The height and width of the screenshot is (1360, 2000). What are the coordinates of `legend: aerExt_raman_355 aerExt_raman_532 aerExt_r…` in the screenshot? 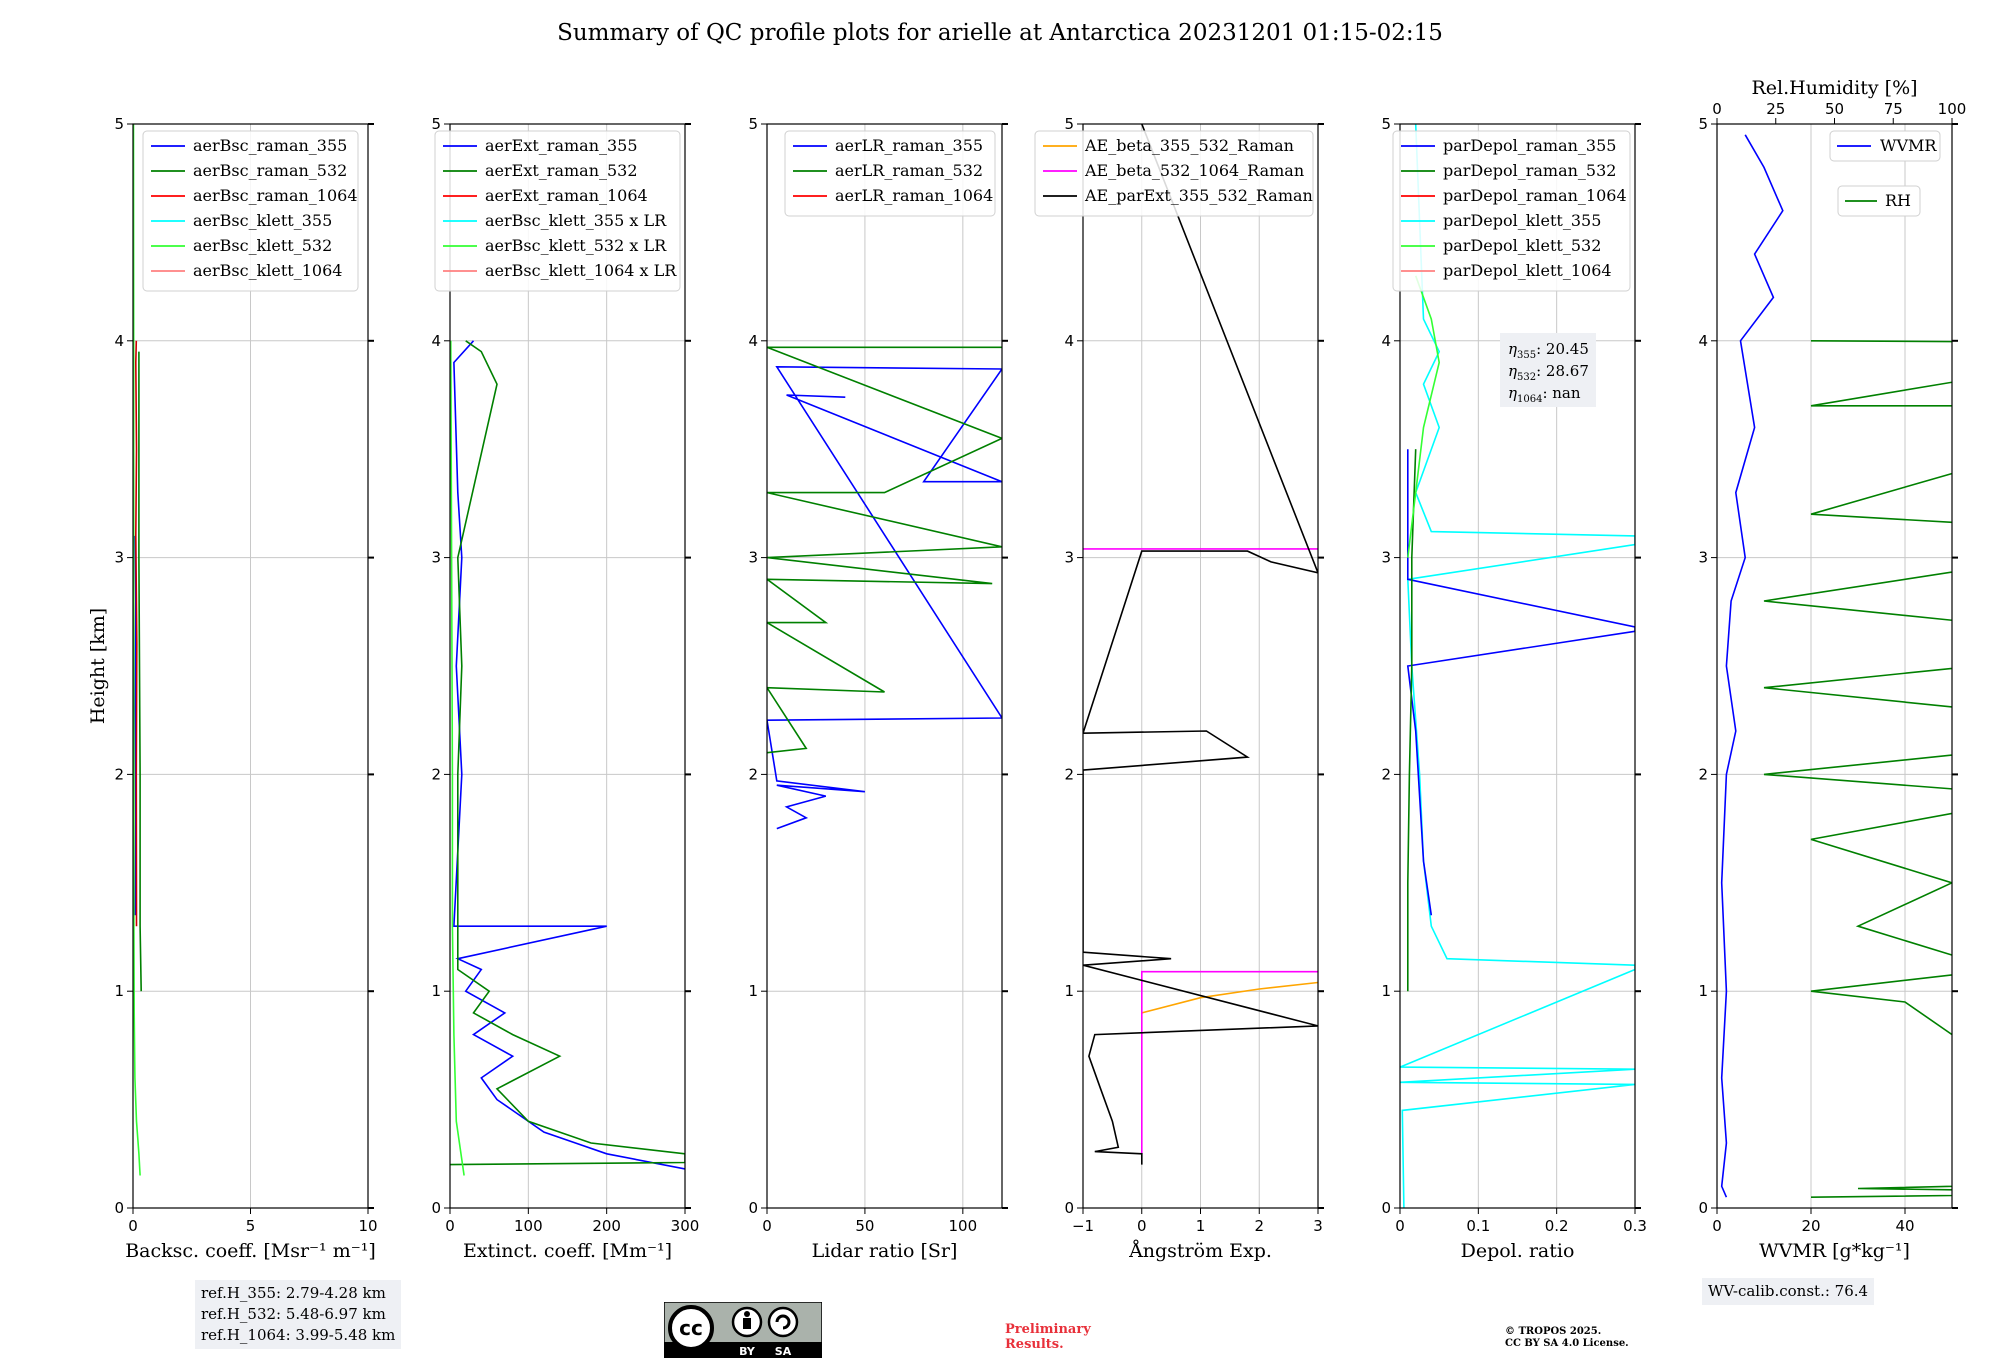 It's located at (557, 211).